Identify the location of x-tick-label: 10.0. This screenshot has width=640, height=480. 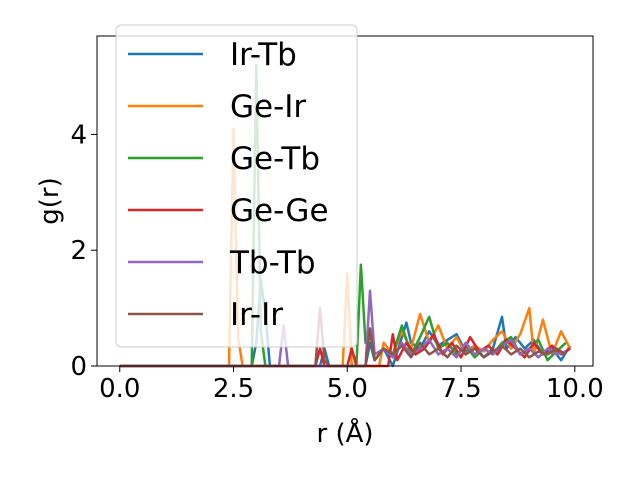
(575, 389).